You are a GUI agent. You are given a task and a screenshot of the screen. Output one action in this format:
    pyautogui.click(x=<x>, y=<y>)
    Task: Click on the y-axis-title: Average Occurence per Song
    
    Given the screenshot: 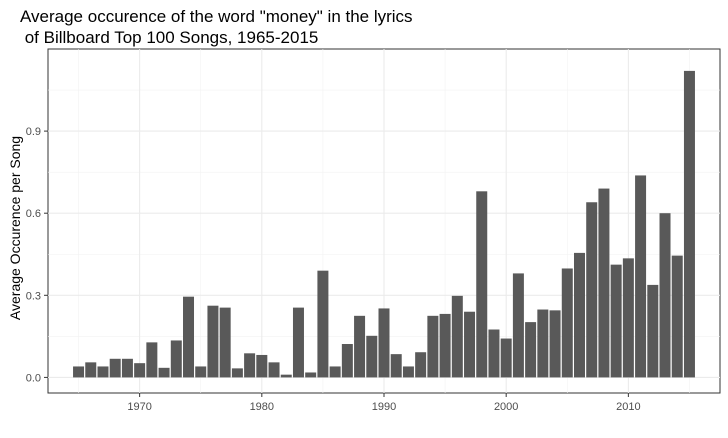 What is the action you would take?
    pyautogui.click(x=15, y=228)
    